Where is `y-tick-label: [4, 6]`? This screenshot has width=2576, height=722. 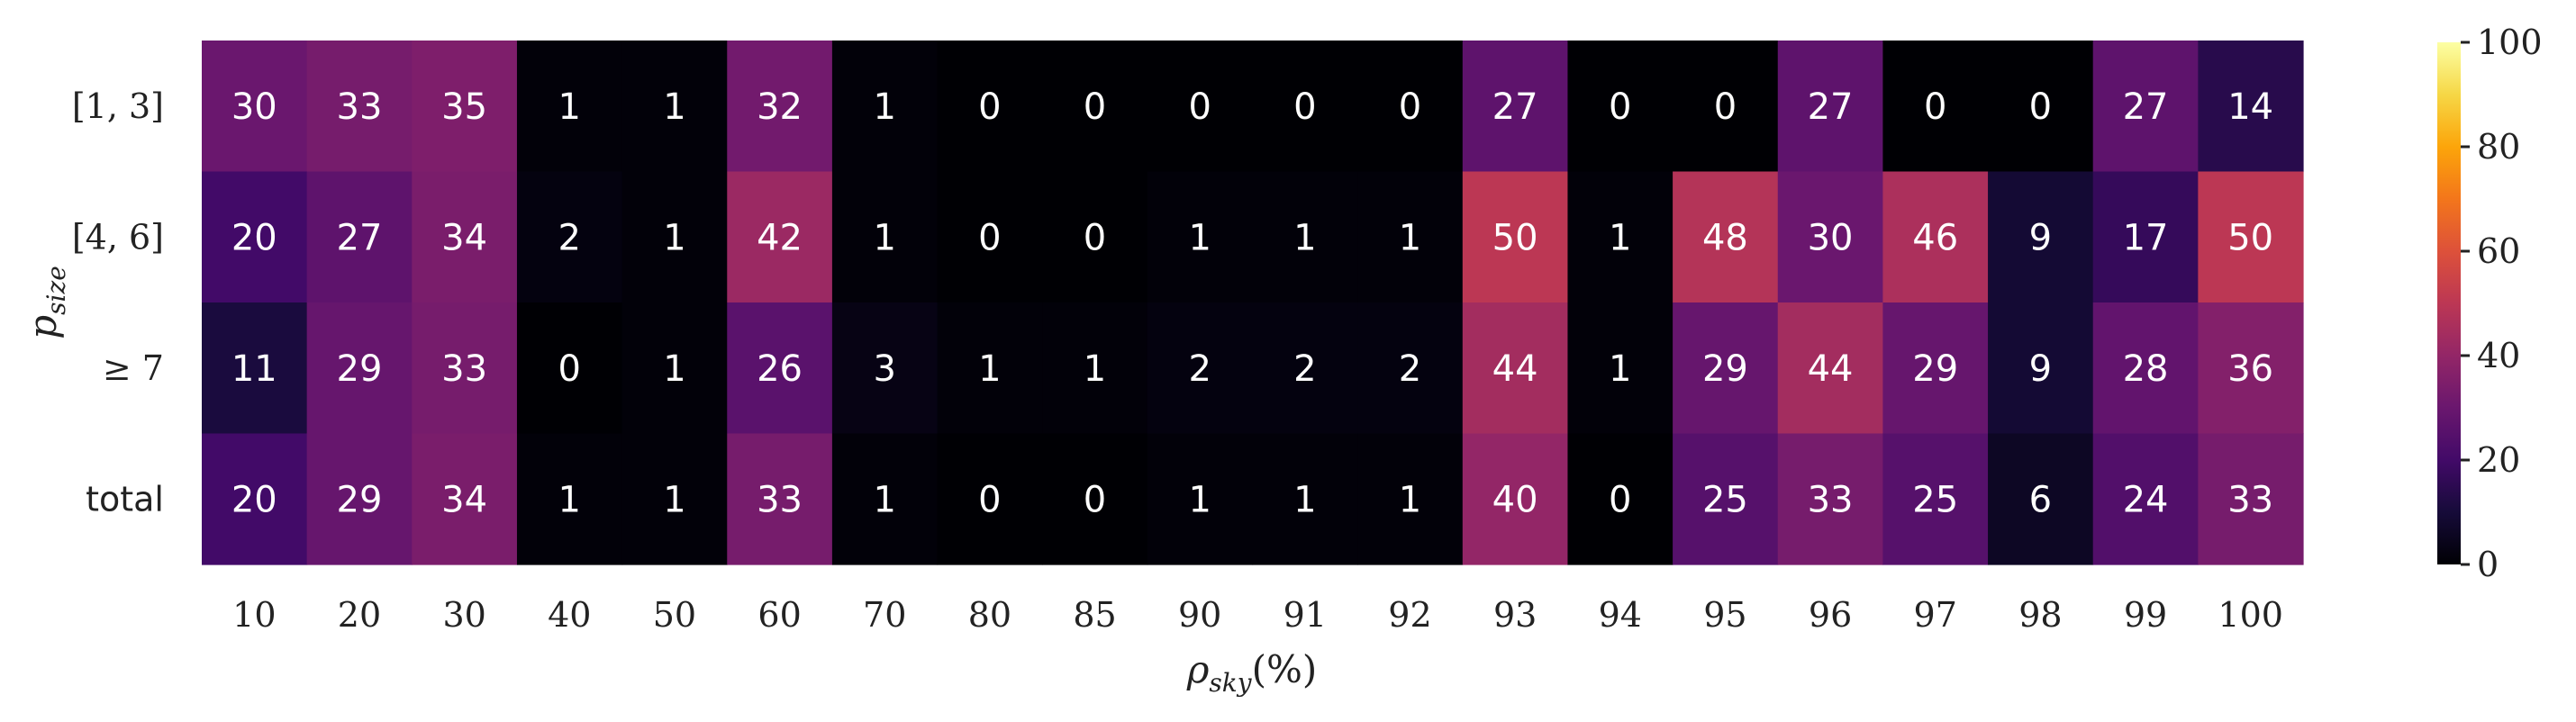
y-tick-label: [4, 6] is located at coordinates (118, 237).